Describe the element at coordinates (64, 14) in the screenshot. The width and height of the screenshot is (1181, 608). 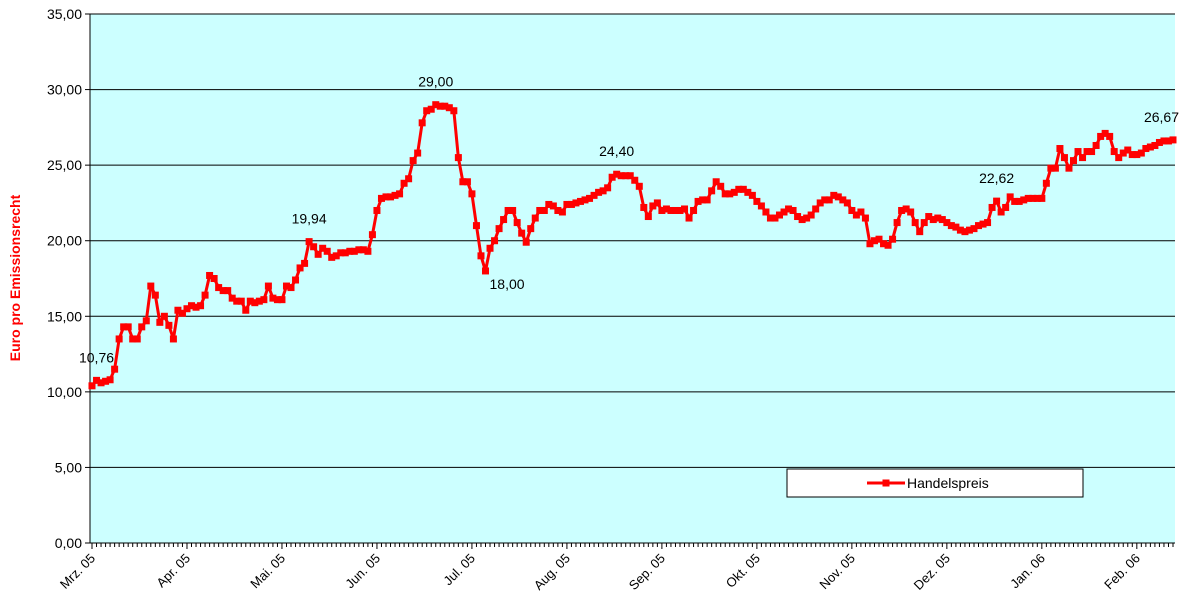
I see `y-tick-label: 35,00` at that location.